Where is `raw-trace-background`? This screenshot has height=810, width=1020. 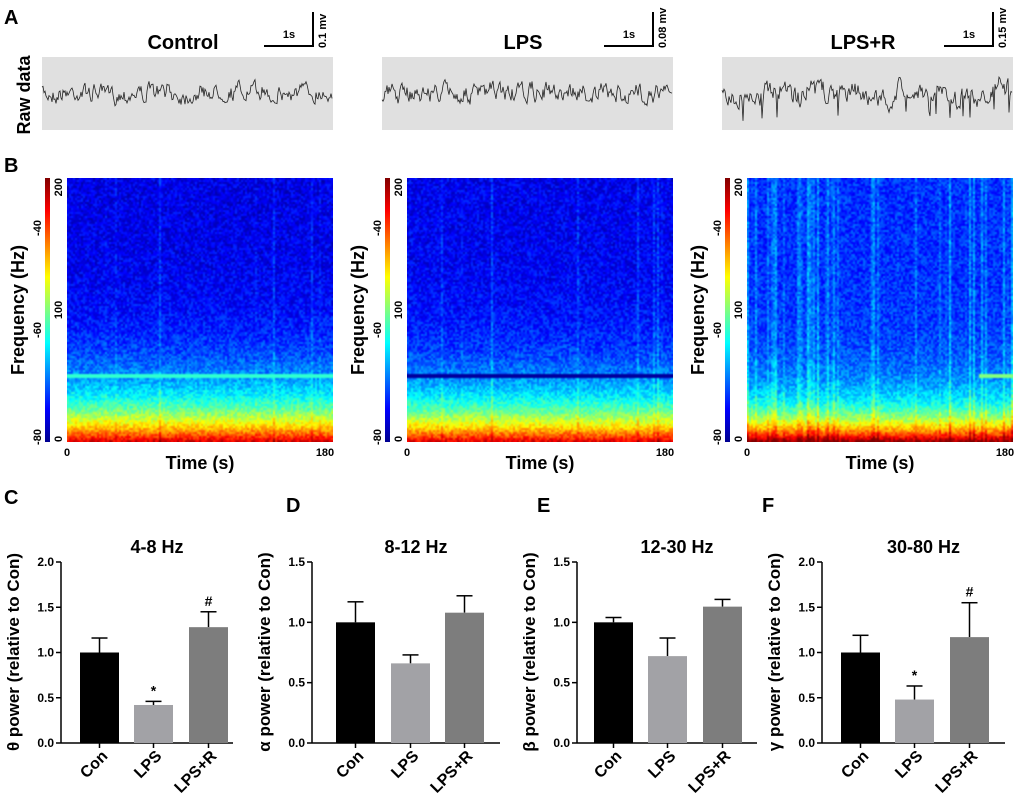
raw-trace-background is located at coordinates (867, 93).